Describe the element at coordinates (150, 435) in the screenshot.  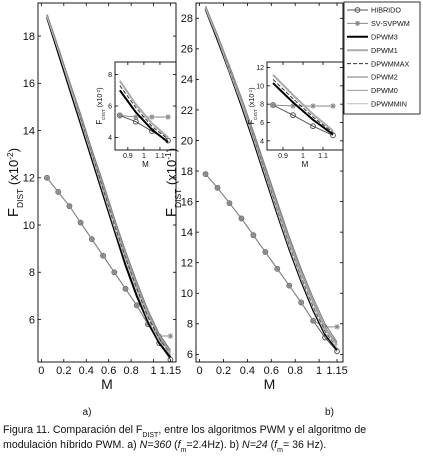
I see `caption-text: DIST` at that location.